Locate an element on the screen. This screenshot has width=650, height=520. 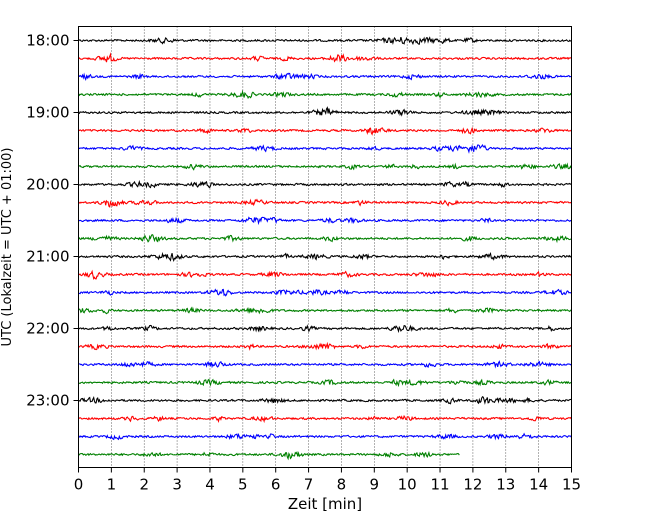
x-tick-label: 15 is located at coordinates (571, 485).